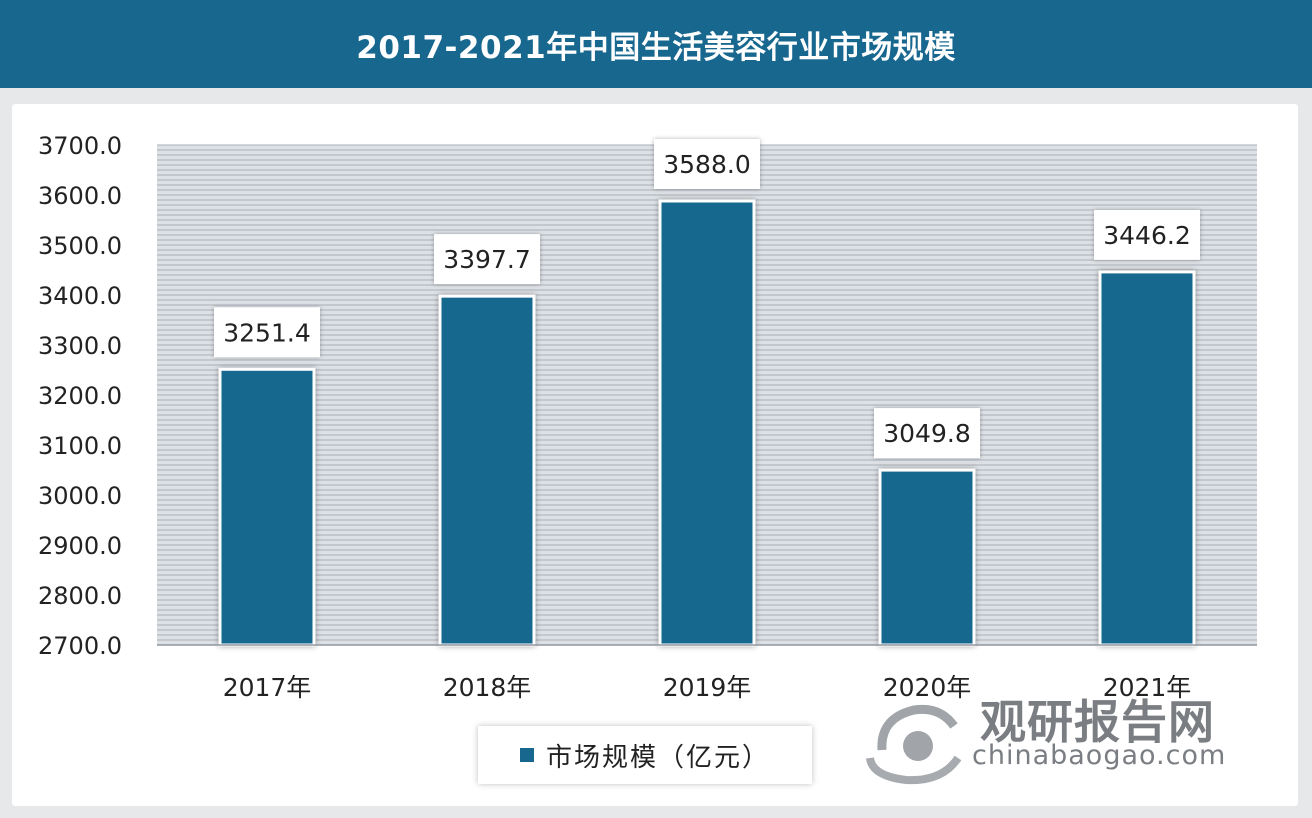 This screenshot has width=1312, height=818. What do you see at coordinates (707, 687) in the screenshot?
I see `x-tick-label: 2019年` at bounding box center [707, 687].